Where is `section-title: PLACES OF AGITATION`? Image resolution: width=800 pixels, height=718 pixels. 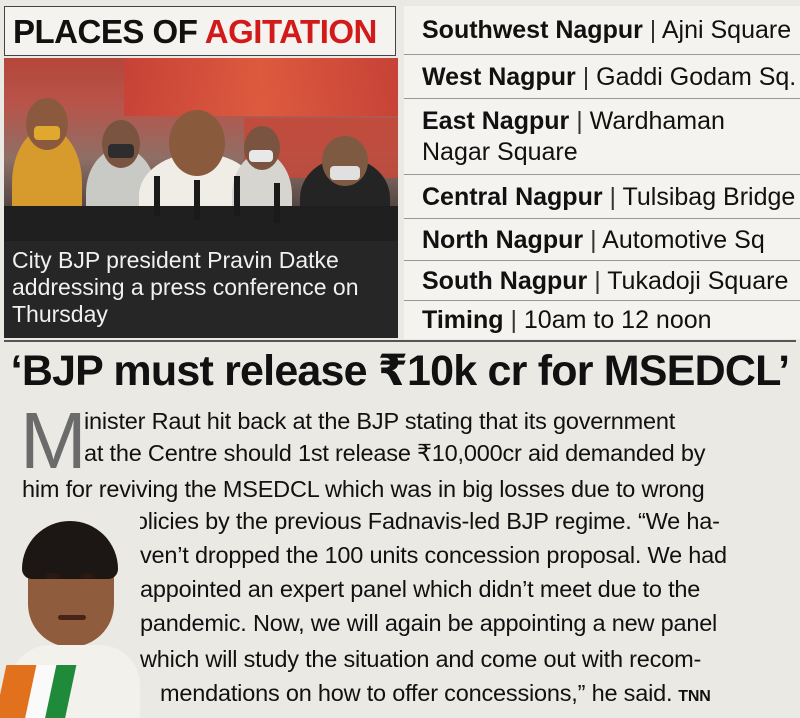 section-title: PLACES OF AGITATION is located at coordinates (195, 32).